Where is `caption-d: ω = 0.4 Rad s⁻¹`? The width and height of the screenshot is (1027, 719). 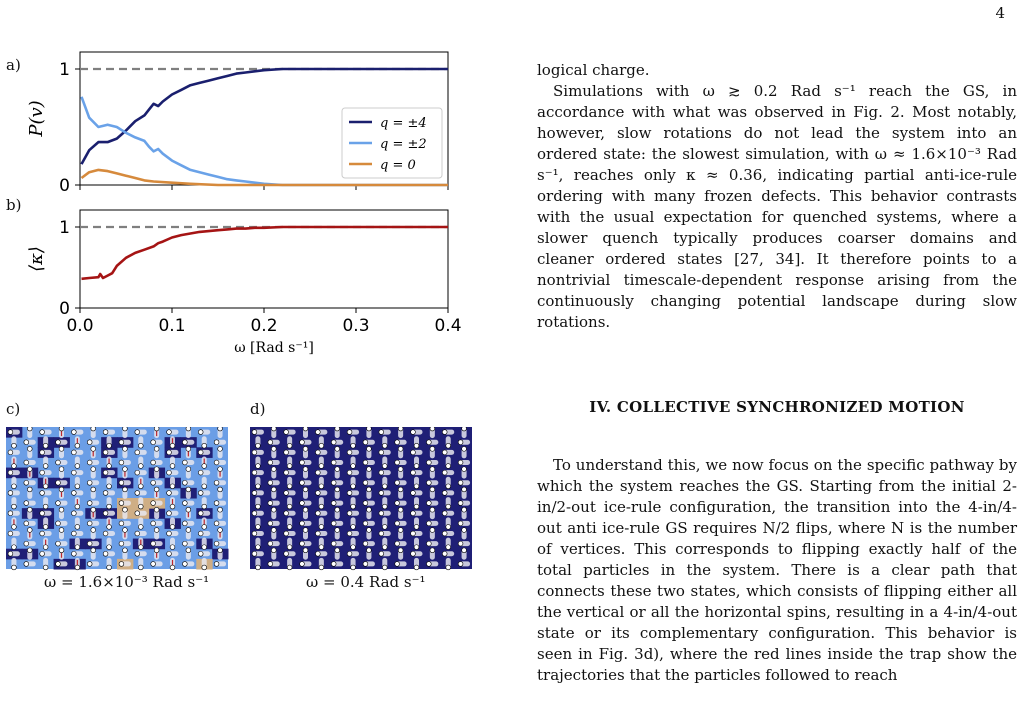 caption-d: ω = 0.4 Rad s⁻¹ is located at coordinates (366, 582).